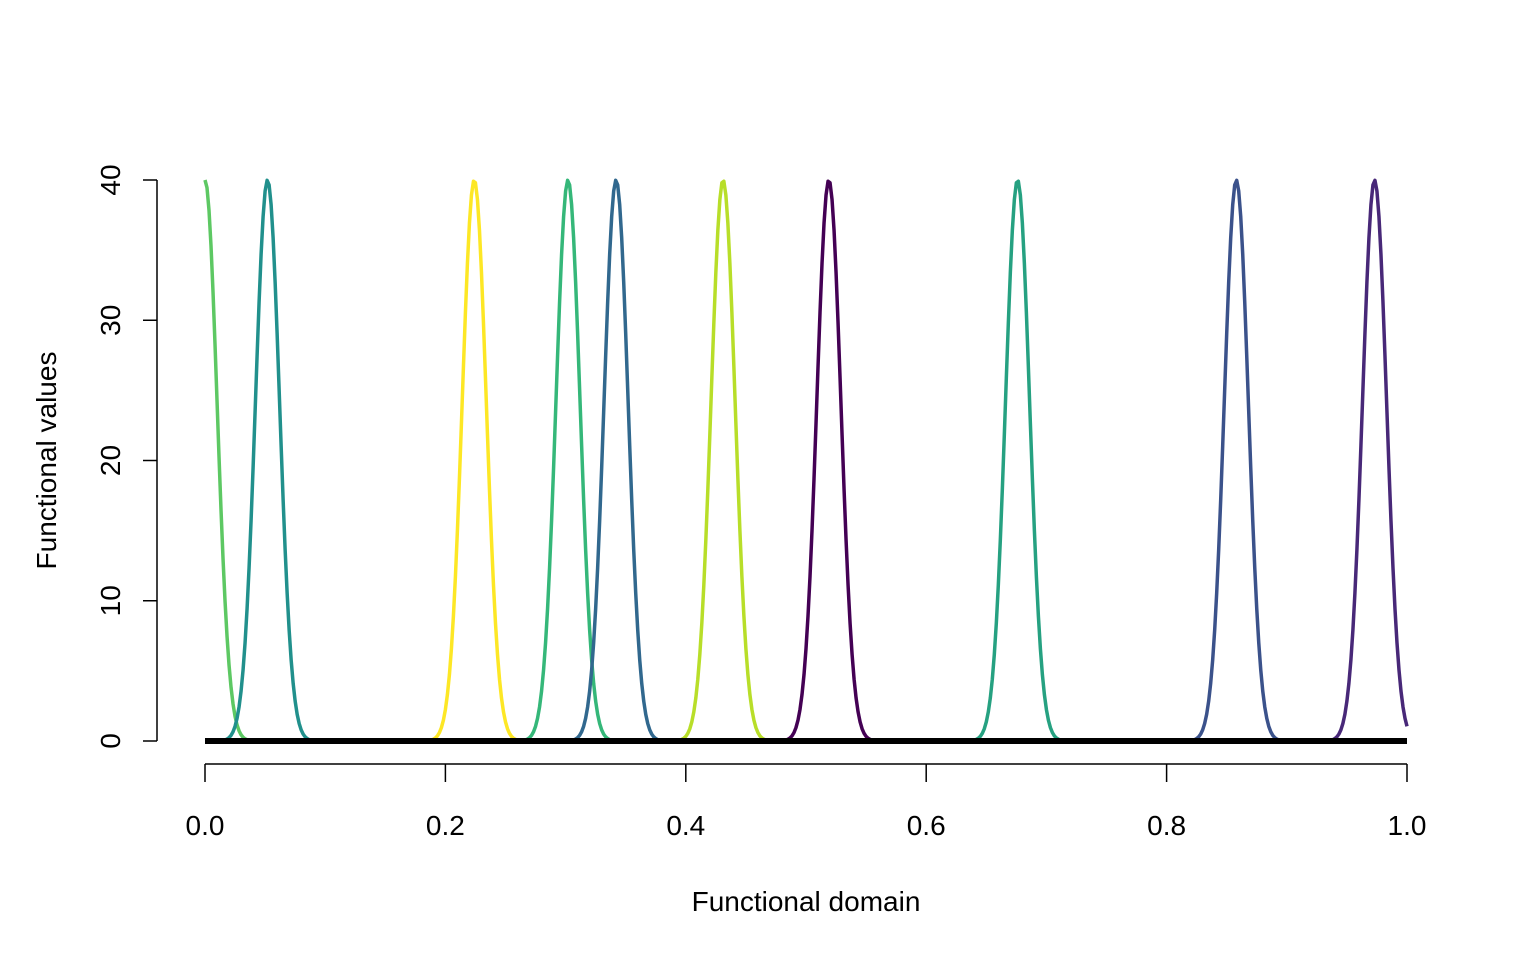  What do you see at coordinates (1407, 825) in the screenshot?
I see `x-tick-label: 1.0` at bounding box center [1407, 825].